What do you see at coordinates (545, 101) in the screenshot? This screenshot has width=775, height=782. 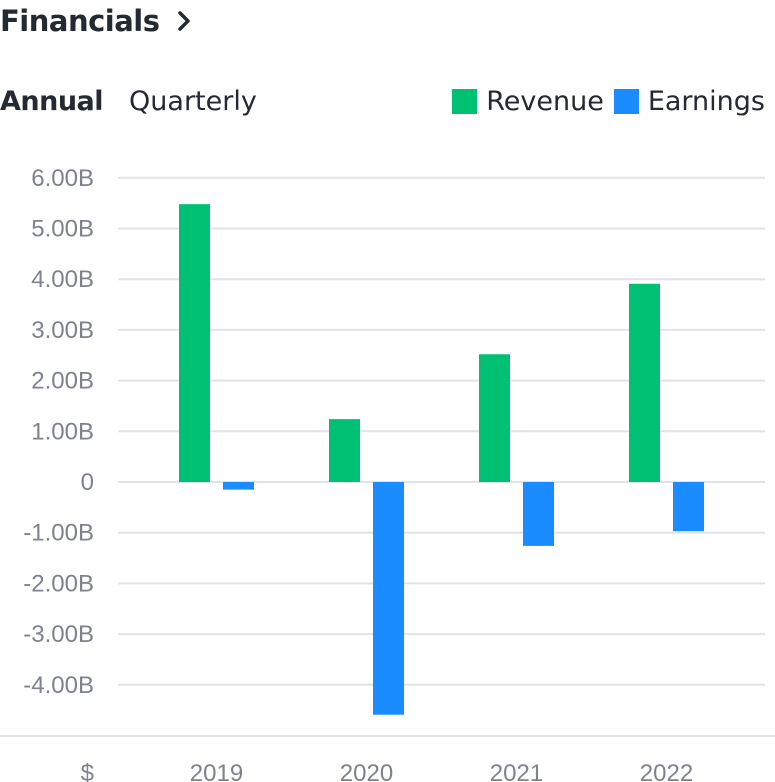 I see `legend-label-revenue: Revenue` at bounding box center [545, 101].